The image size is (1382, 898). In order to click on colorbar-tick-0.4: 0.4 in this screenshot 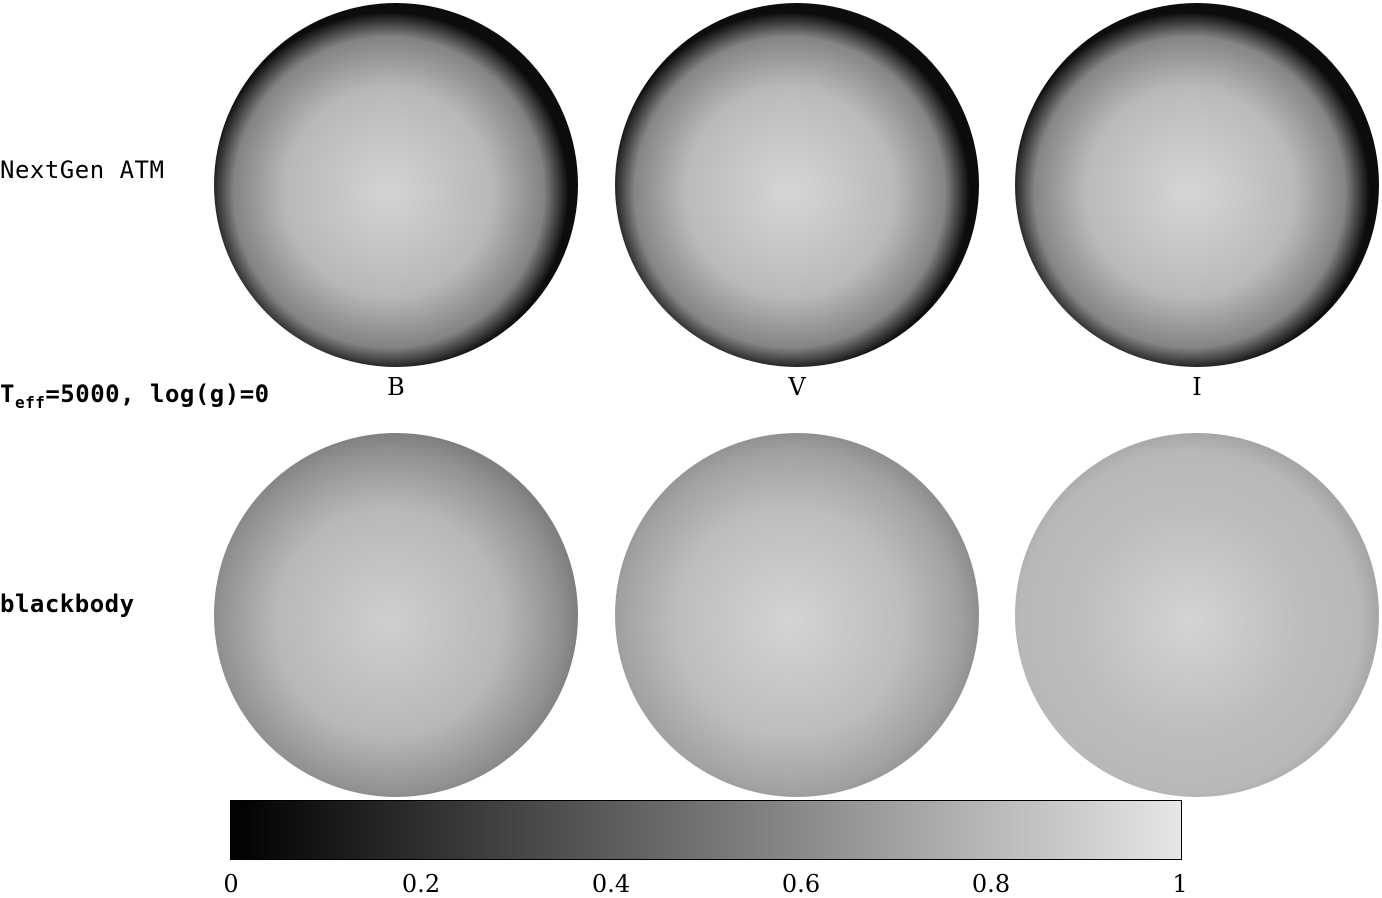, I will do `click(611, 884)`.